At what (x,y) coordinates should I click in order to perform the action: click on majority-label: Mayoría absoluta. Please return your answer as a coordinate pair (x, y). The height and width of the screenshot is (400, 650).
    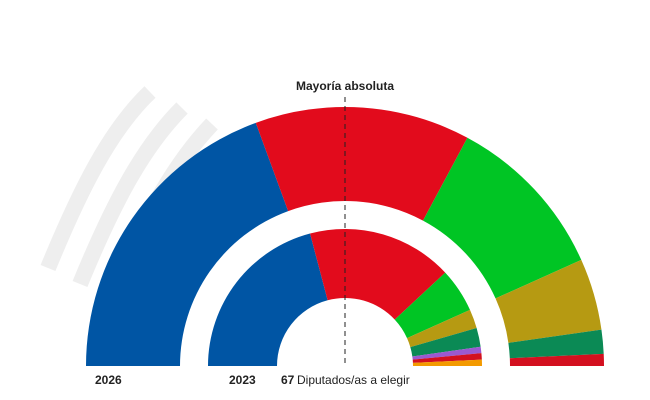
    Looking at the image, I should click on (345, 86).